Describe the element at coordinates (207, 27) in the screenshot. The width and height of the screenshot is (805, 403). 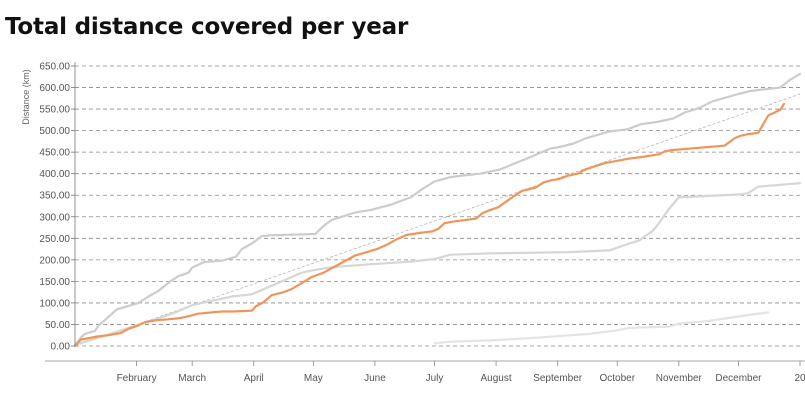
I see `chart-title: Total distance covered per year` at that location.